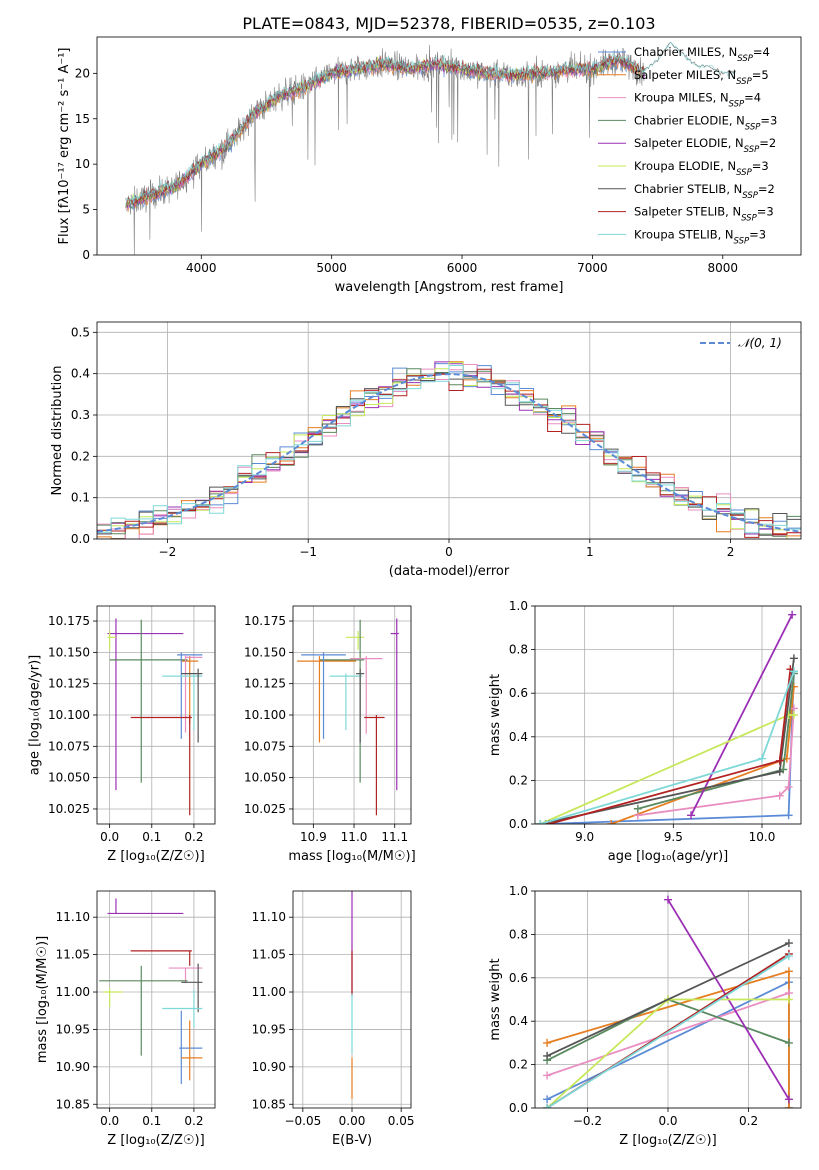  What do you see at coordinates (788, 1042) in the screenshot?
I see `weight-marker-chab_elod` at bounding box center [788, 1042].